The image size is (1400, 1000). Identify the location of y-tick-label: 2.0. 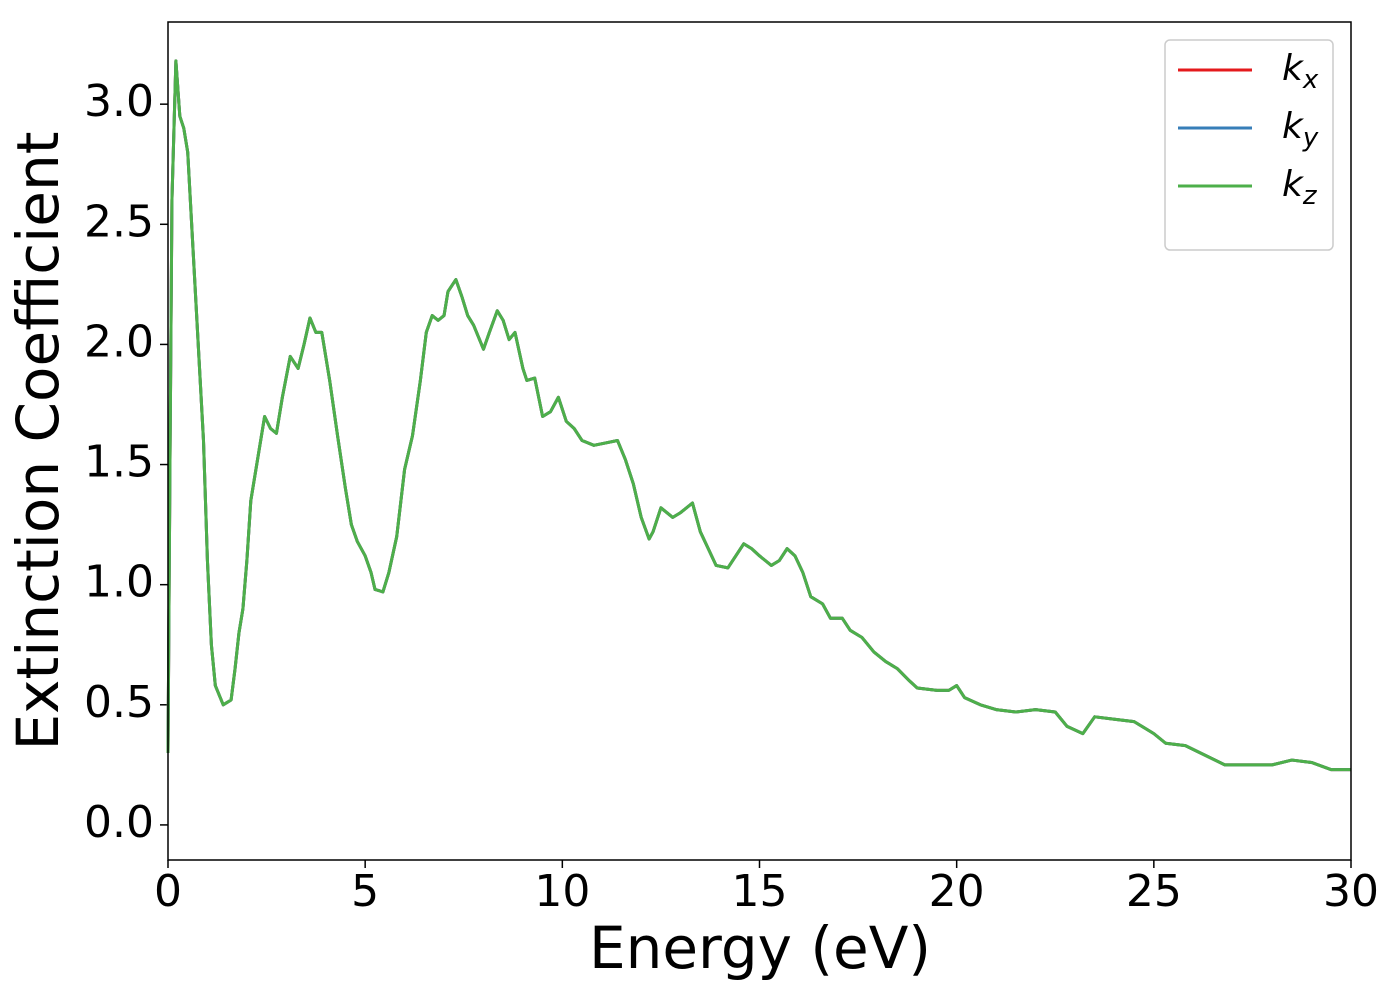
(119, 341).